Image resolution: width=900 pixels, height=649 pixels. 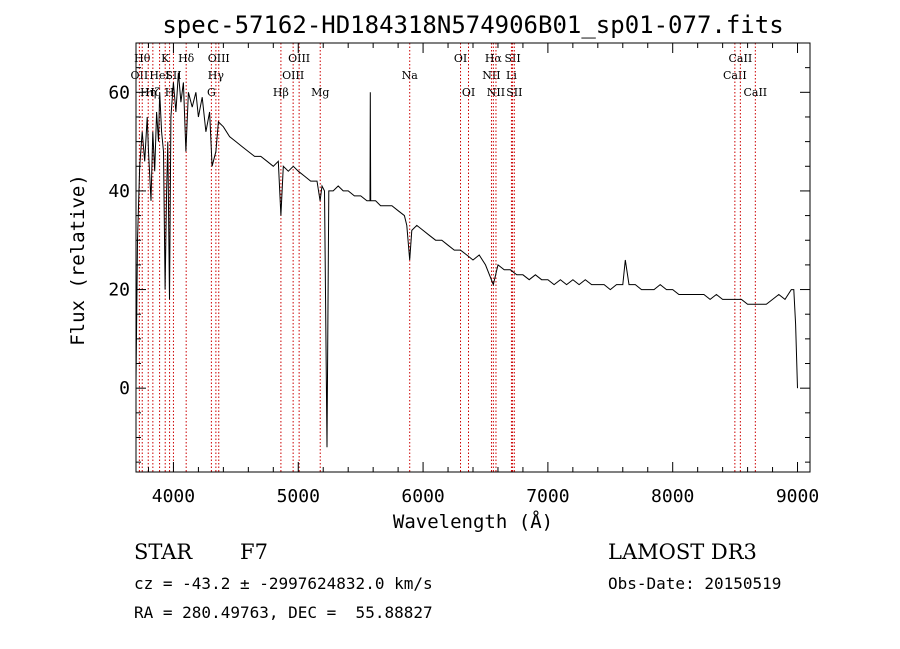 What do you see at coordinates (473, 521) in the screenshot?
I see `x-axis-label: Wavelength (Å)` at bounding box center [473, 521].